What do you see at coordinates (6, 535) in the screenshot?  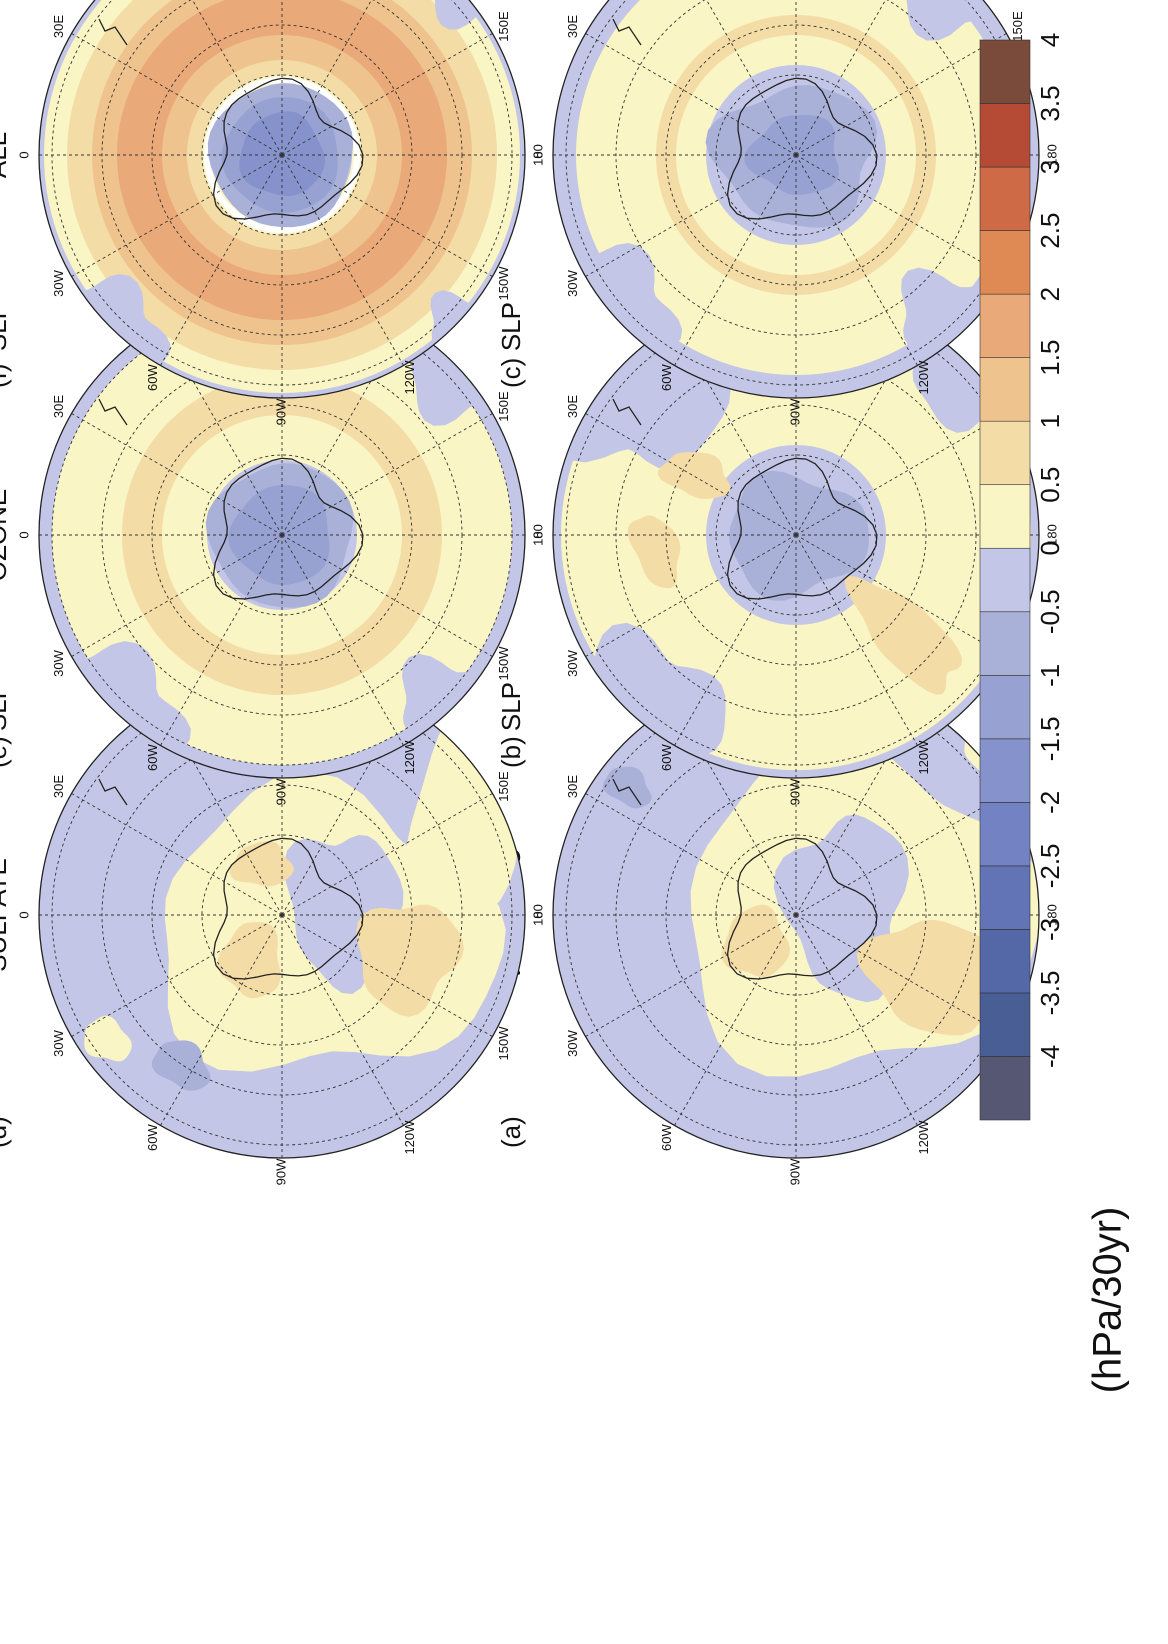 I see `panel-title: OZONE` at bounding box center [6, 535].